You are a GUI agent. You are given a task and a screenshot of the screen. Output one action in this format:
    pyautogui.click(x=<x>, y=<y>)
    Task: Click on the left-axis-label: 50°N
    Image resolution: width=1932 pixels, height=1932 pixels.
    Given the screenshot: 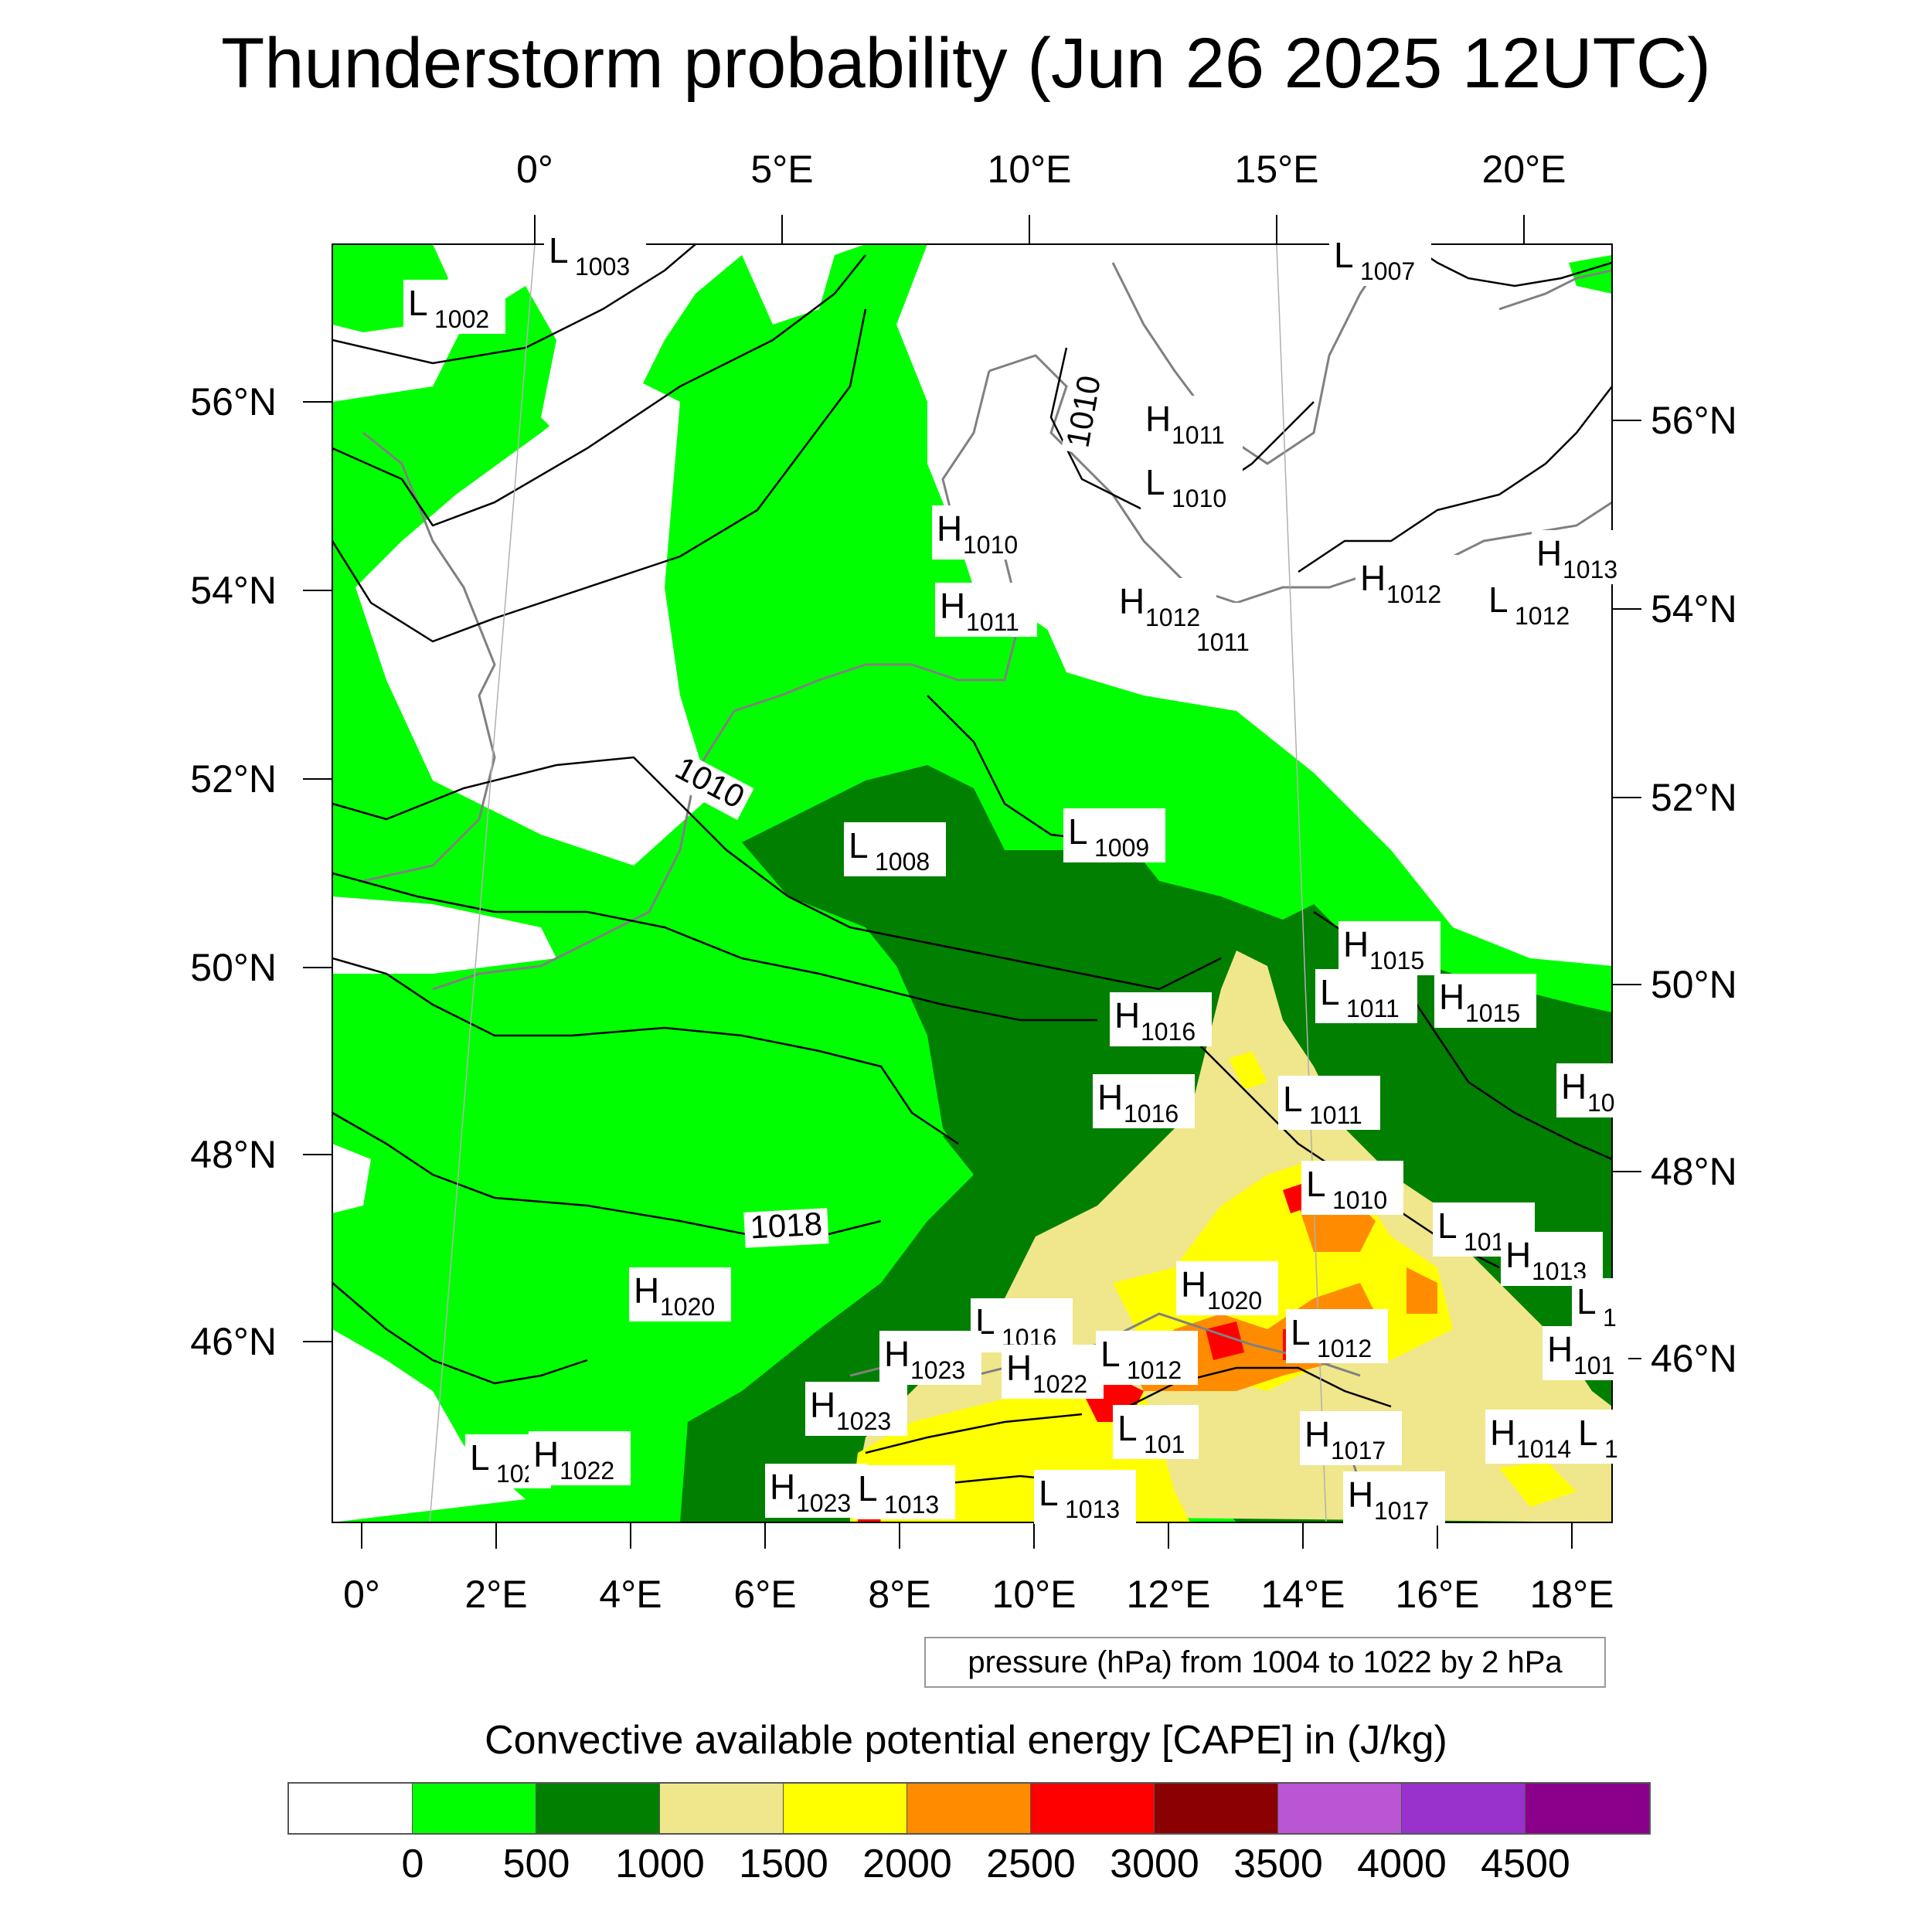 What is the action you would take?
    pyautogui.click(x=234, y=968)
    